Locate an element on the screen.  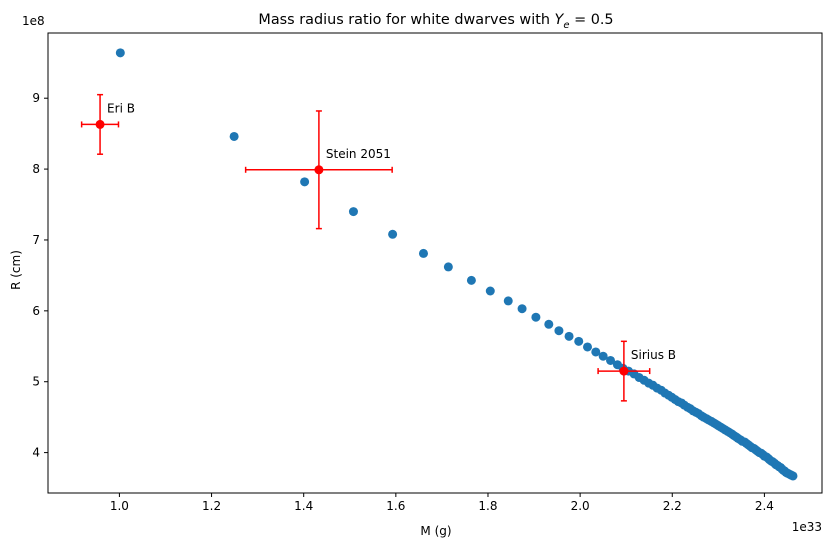
x-tick-label: 1.2 is located at coordinates (211, 506).